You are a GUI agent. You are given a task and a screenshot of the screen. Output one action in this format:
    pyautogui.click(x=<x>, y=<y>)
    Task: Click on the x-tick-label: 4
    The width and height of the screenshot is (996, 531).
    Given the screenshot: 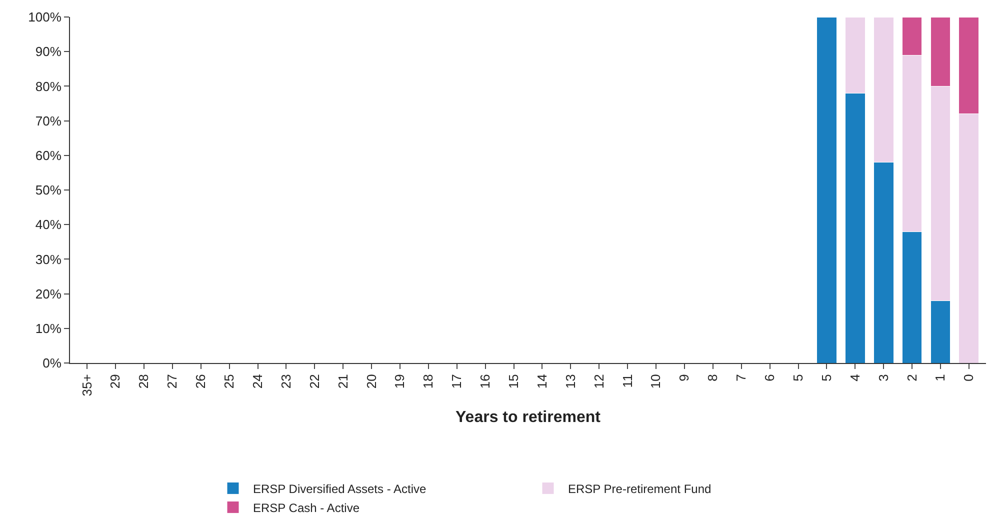 What is the action you would take?
    pyautogui.click(x=854, y=378)
    